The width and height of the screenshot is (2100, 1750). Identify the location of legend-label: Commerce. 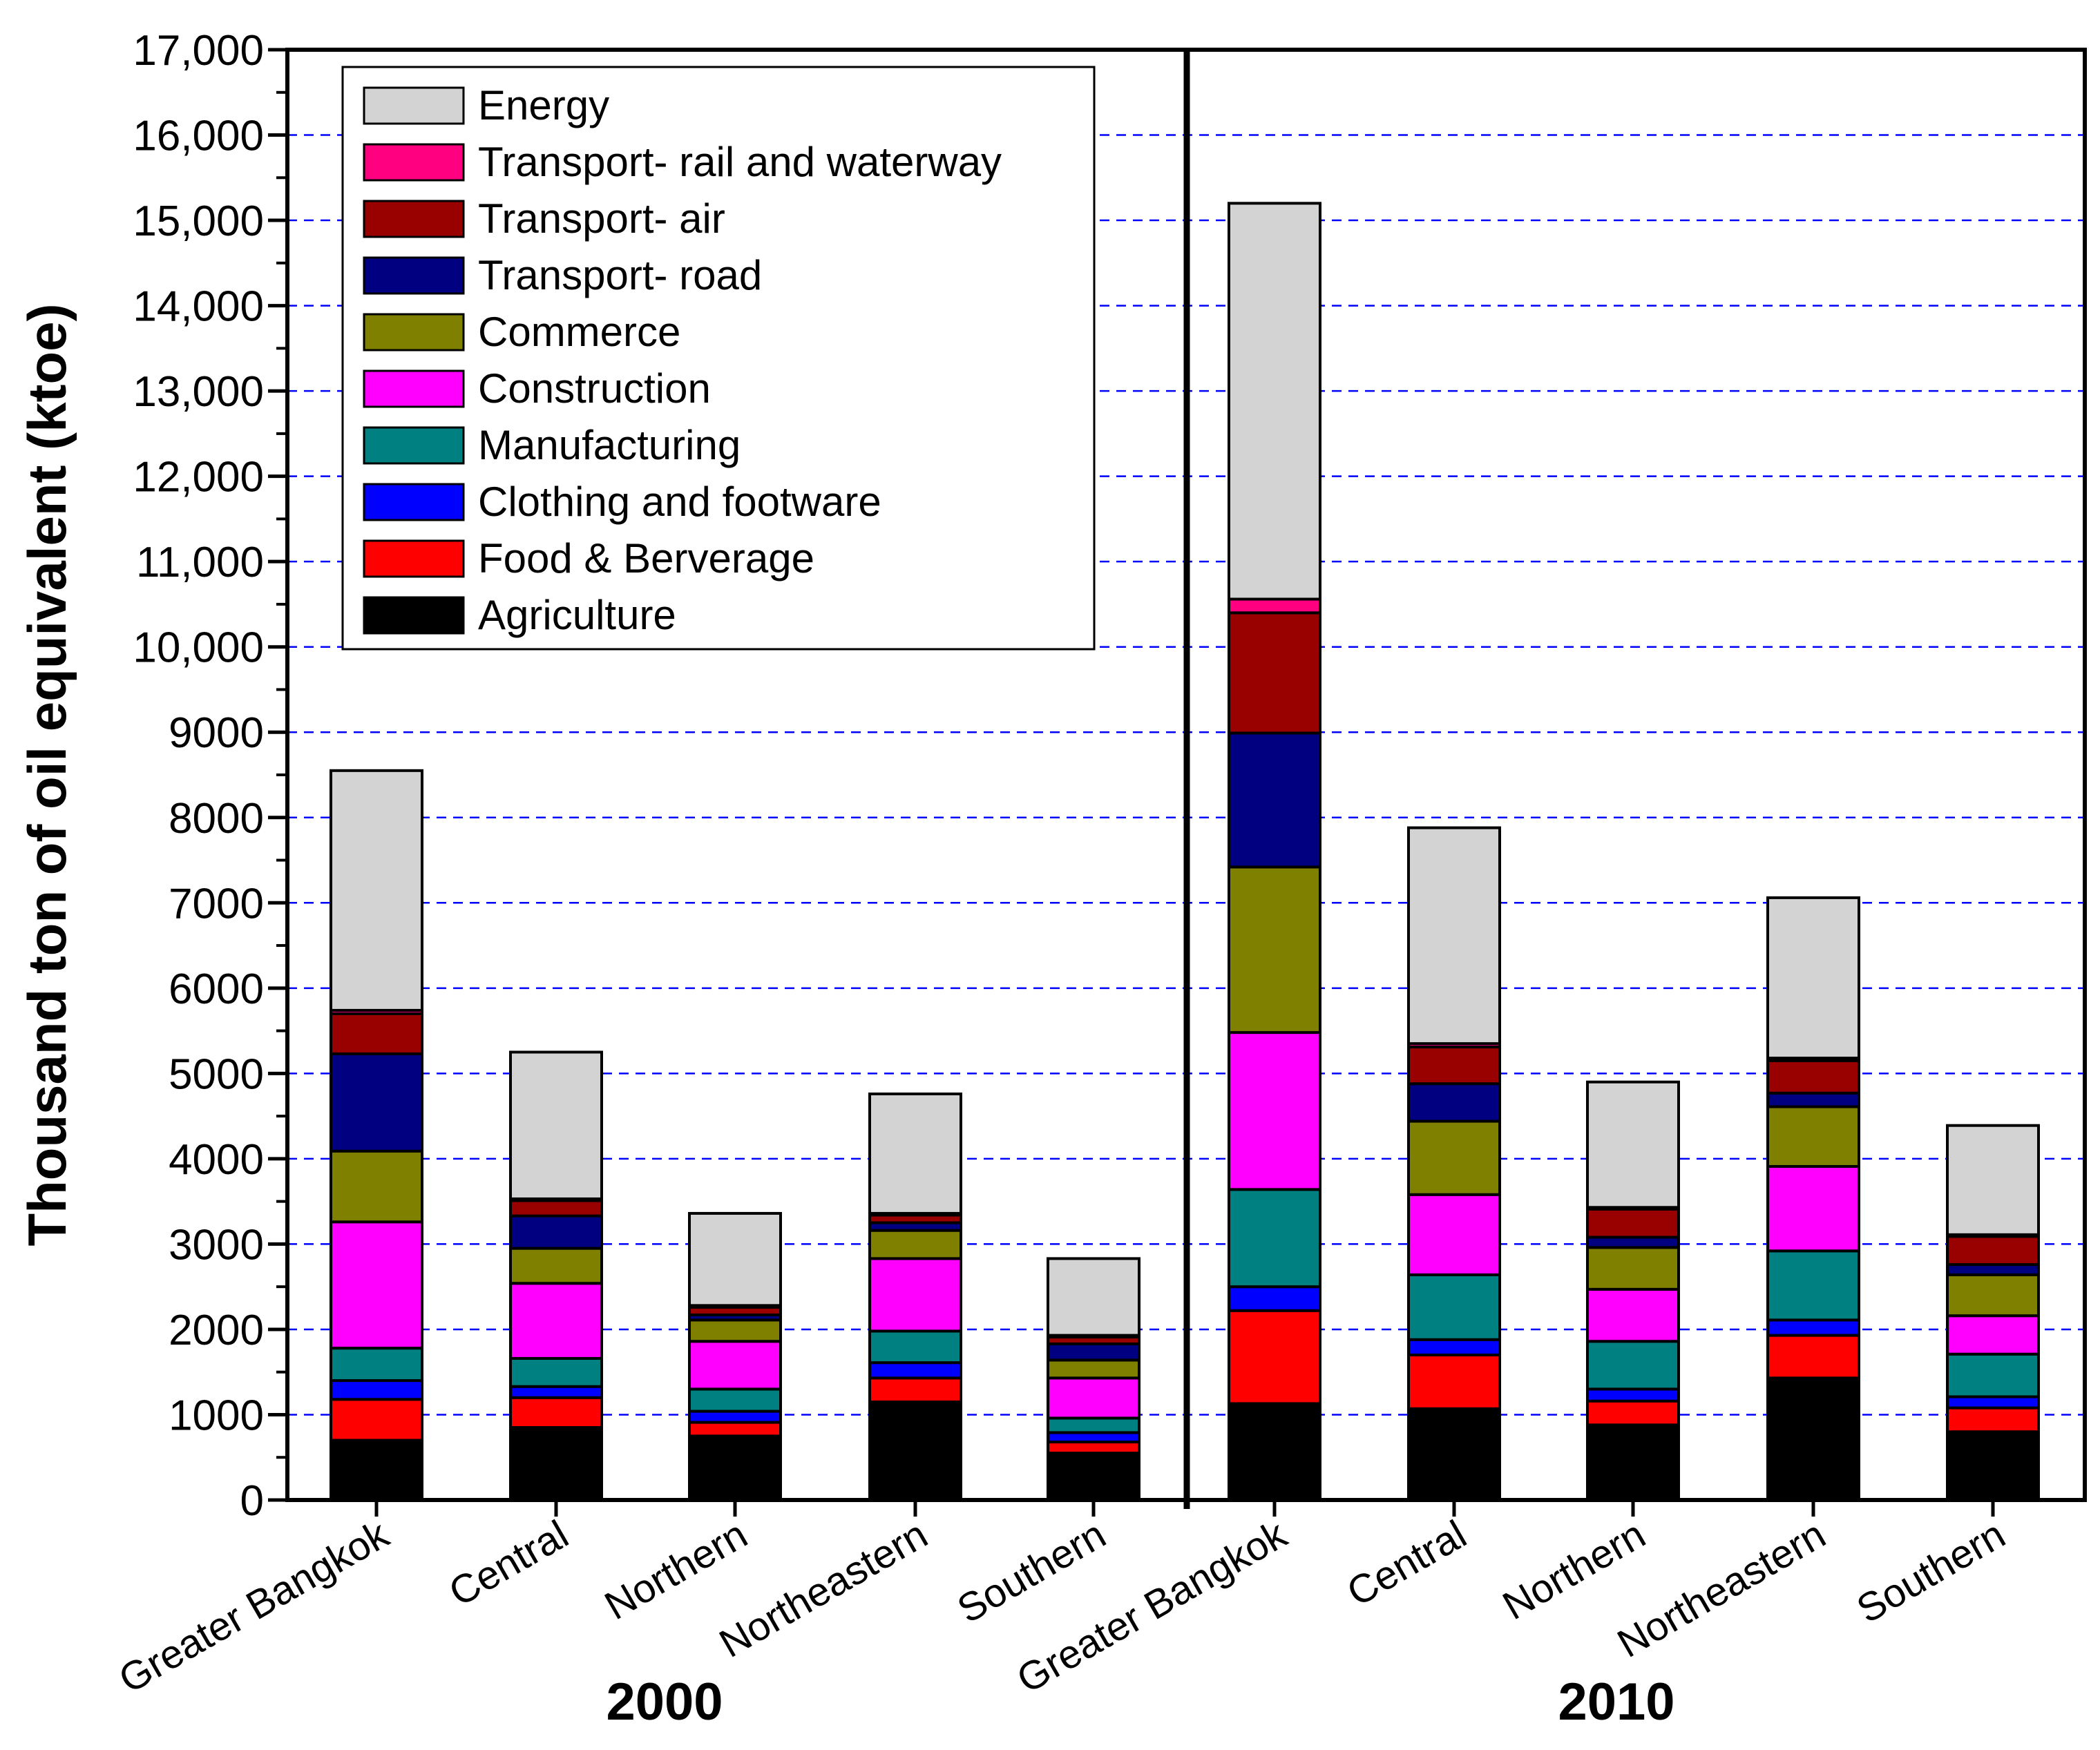
(579, 332).